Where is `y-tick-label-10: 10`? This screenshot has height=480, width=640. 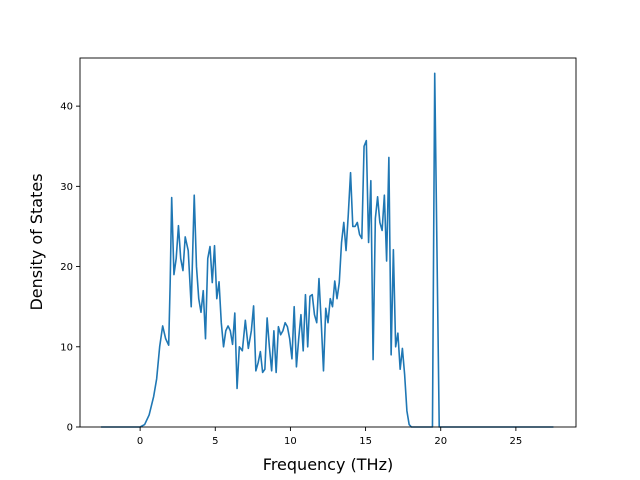
y-tick-label-10: 10 is located at coordinates (66, 347).